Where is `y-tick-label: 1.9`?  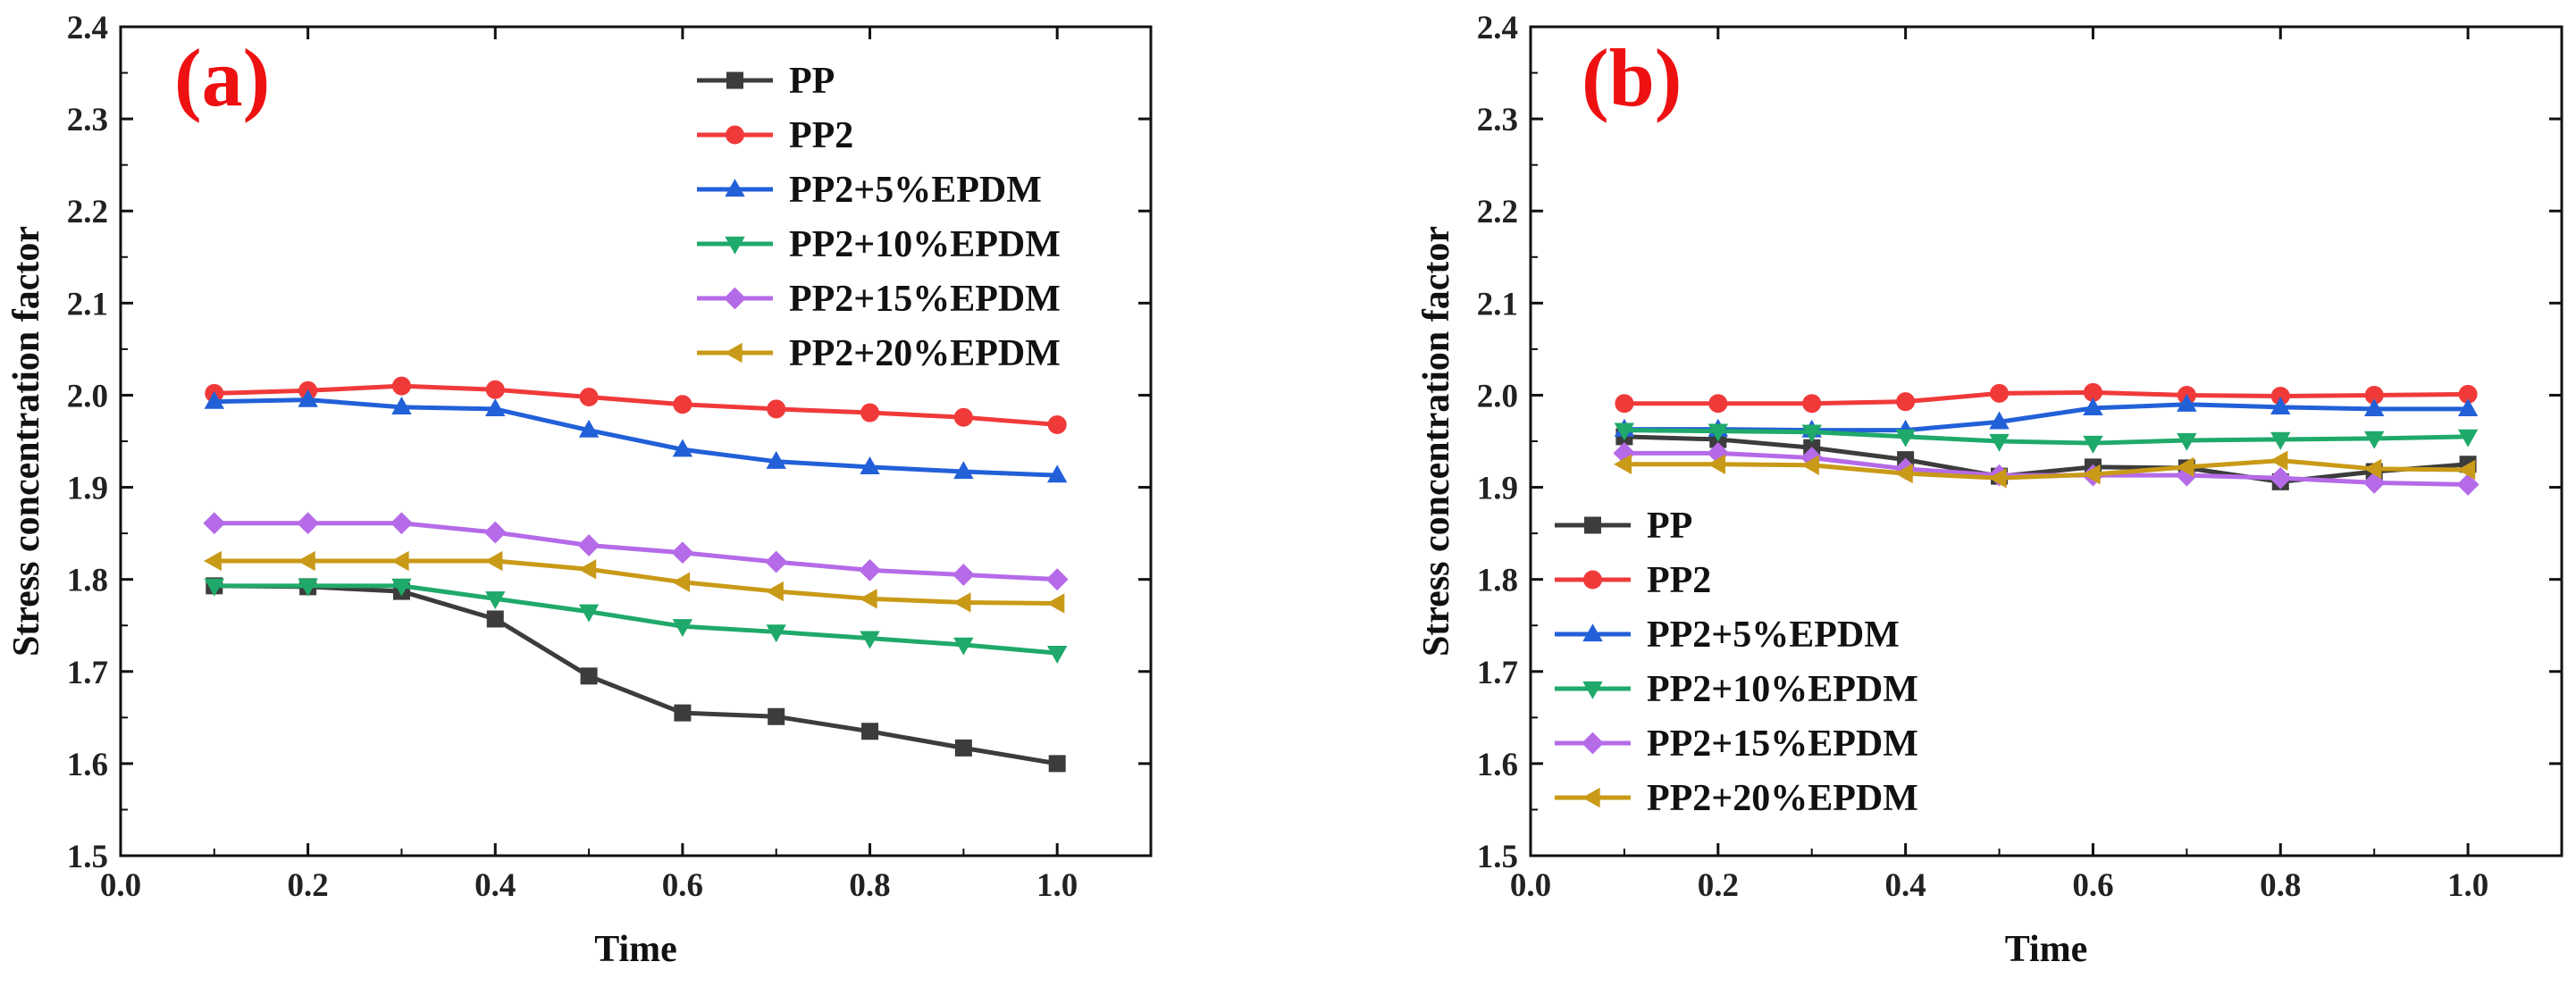
y-tick-label: 1.9 is located at coordinates (1497, 489).